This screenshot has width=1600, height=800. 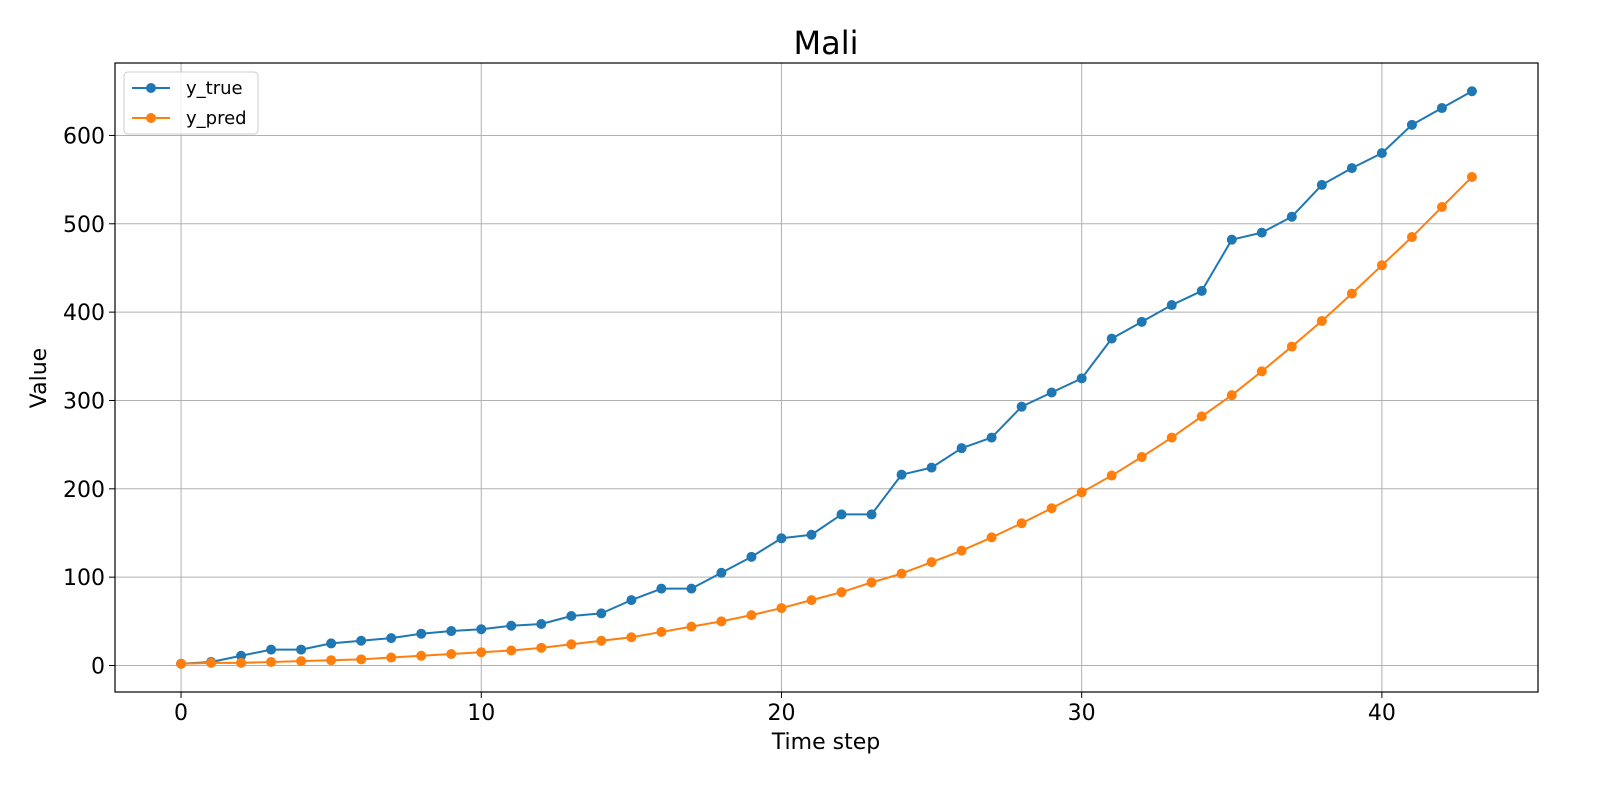 What do you see at coordinates (825, 742) in the screenshot?
I see `x-axis-label: Time step` at bounding box center [825, 742].